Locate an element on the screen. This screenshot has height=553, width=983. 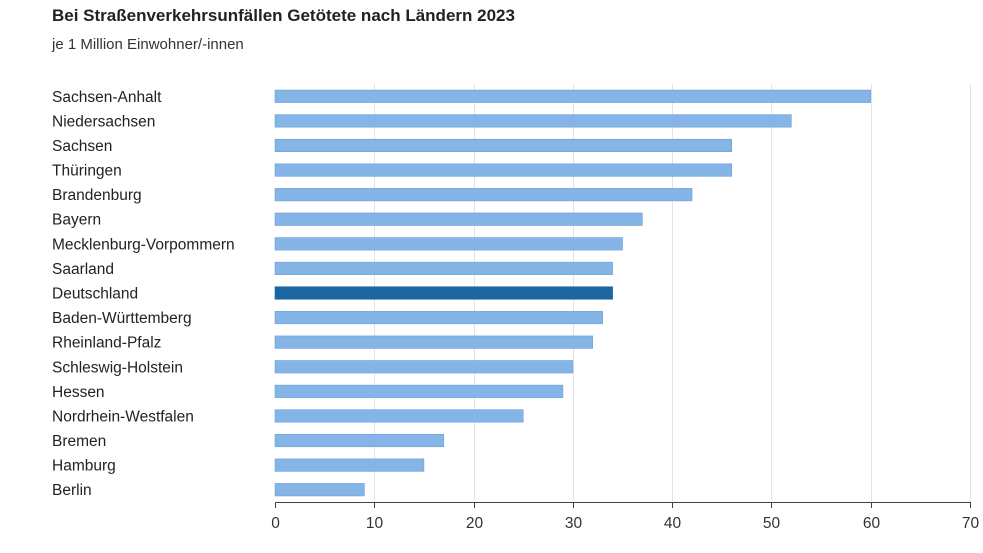
category-label-2: Sachsen is located at coordinates (82, 146).